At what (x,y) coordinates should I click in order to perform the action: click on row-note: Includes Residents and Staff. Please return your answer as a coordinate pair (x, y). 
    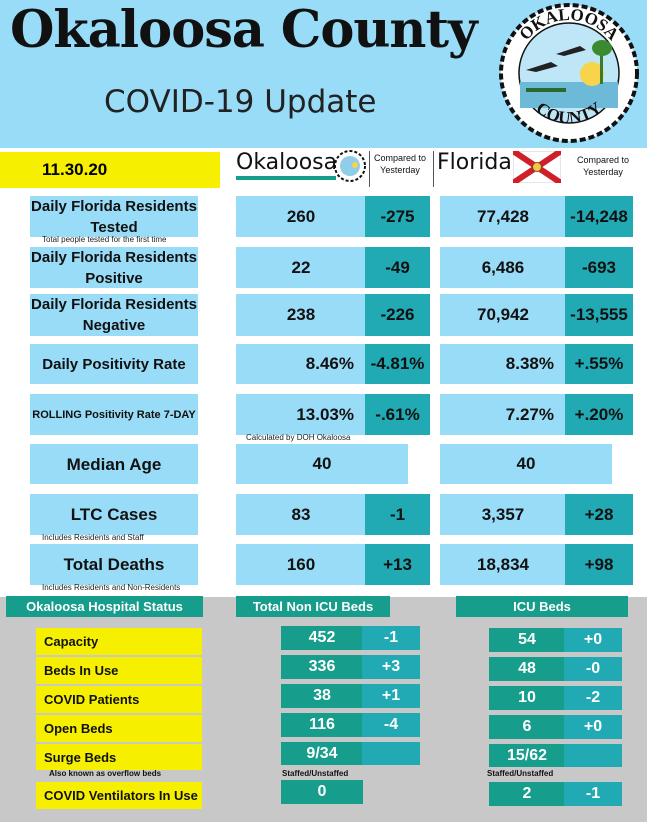
    Looking at the image, I should click on (93, 537).